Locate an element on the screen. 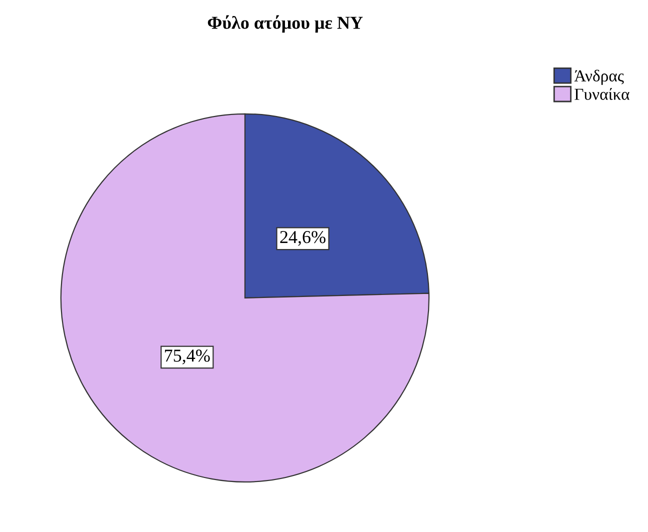 The image size is (648, 532). data-label: 24,6% is located at coordinates (303, 238).